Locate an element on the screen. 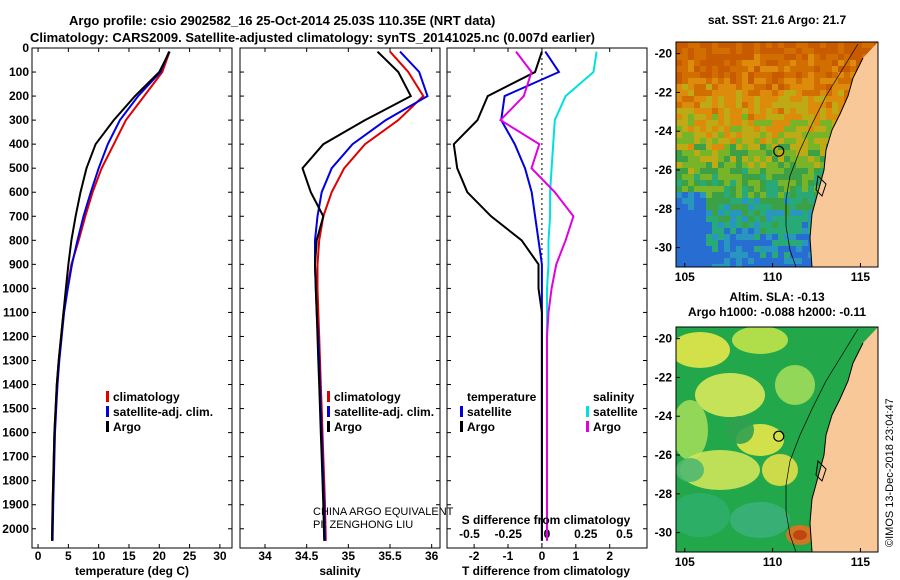  depth-tick-label: 1700 is located at coordinates (15, 457).